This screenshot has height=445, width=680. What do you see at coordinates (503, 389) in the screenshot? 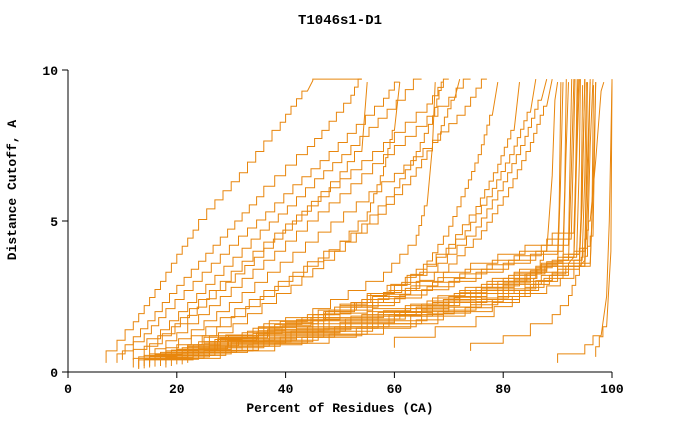
I see `x-tick-label: 80` at bounding box center [503, 389].